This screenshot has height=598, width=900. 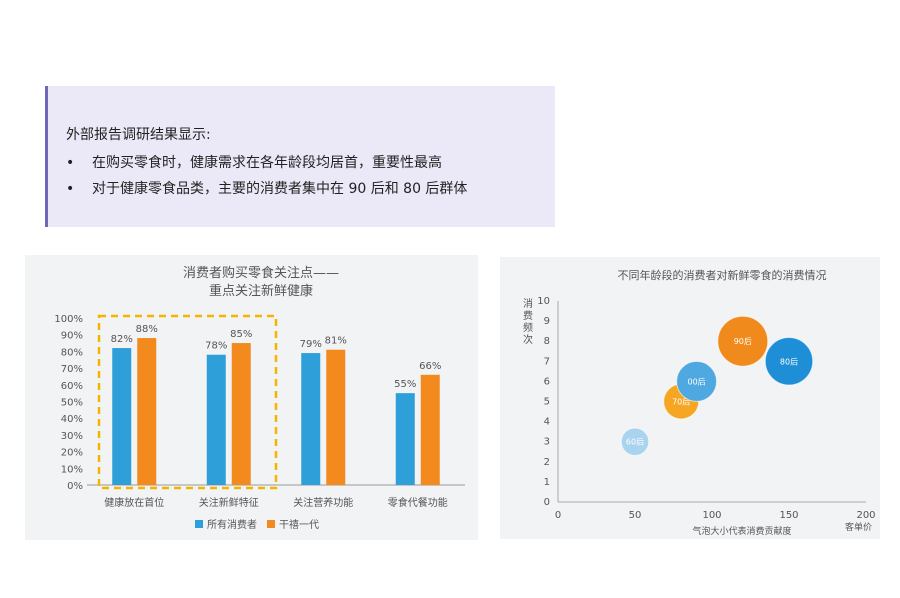 What do you see at coordinates (528, 321) in the screenshot?
I see `y-axis-label: 消费频次` at bounding box center [528, 321].